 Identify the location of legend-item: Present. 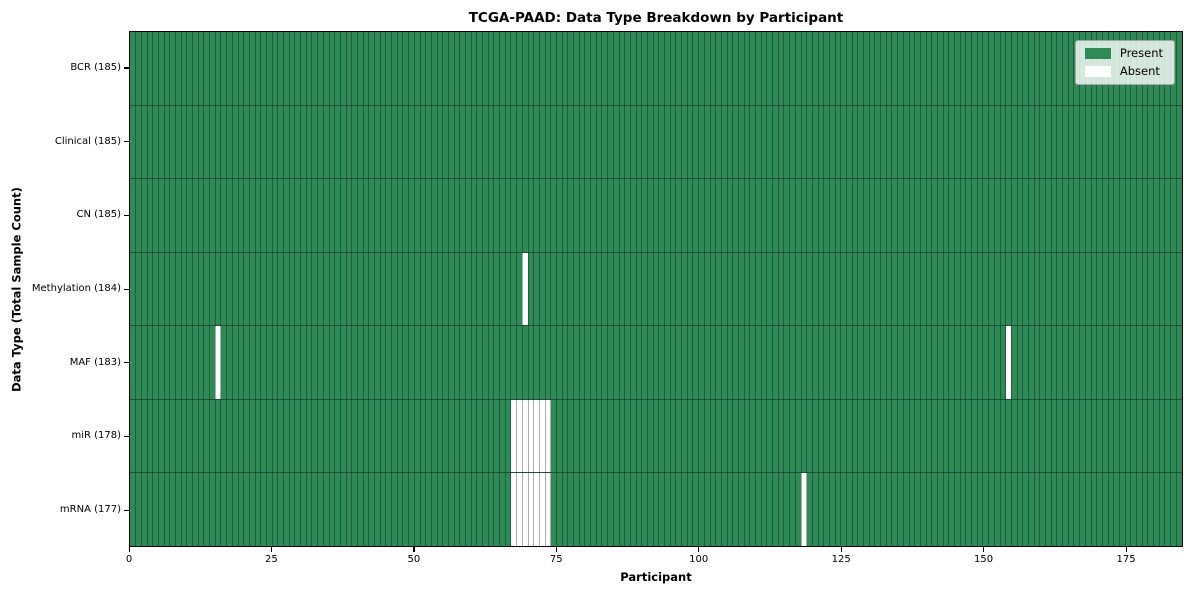
(1123, 53).